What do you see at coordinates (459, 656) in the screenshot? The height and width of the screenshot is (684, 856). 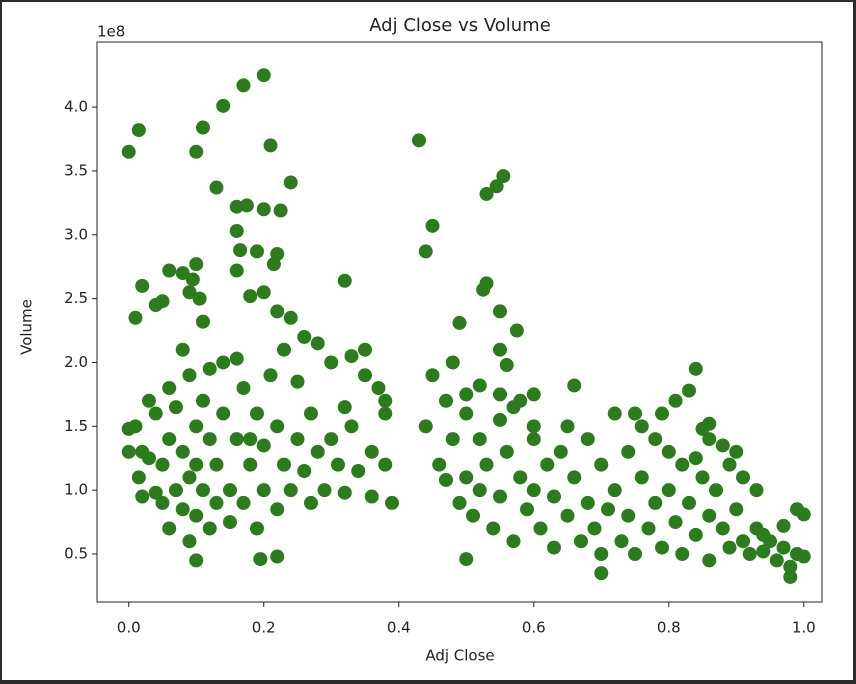 I see `x-axis-label: Adj Close` at bounding box center [459, 656].